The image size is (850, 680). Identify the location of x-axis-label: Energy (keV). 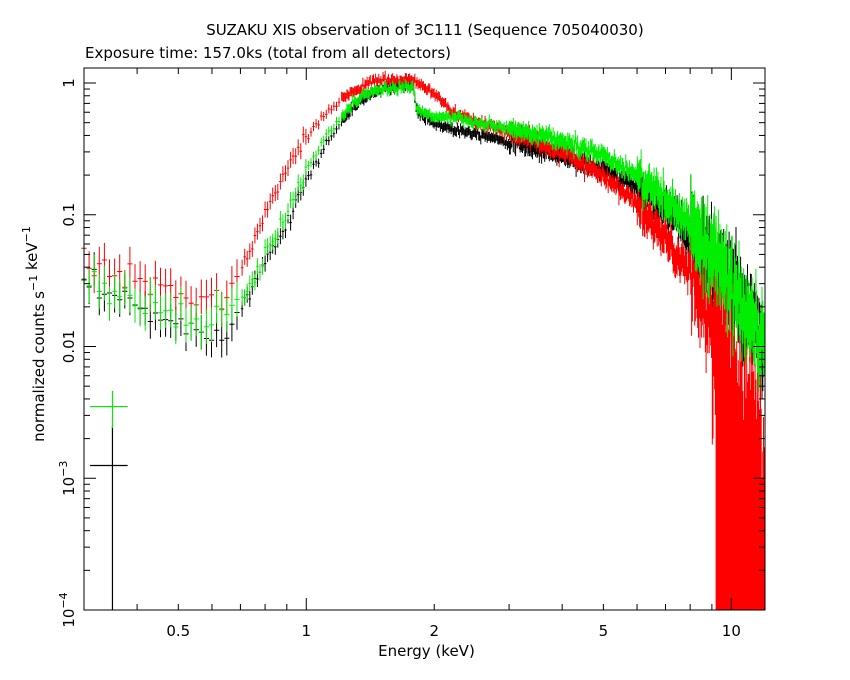
(426, 651).